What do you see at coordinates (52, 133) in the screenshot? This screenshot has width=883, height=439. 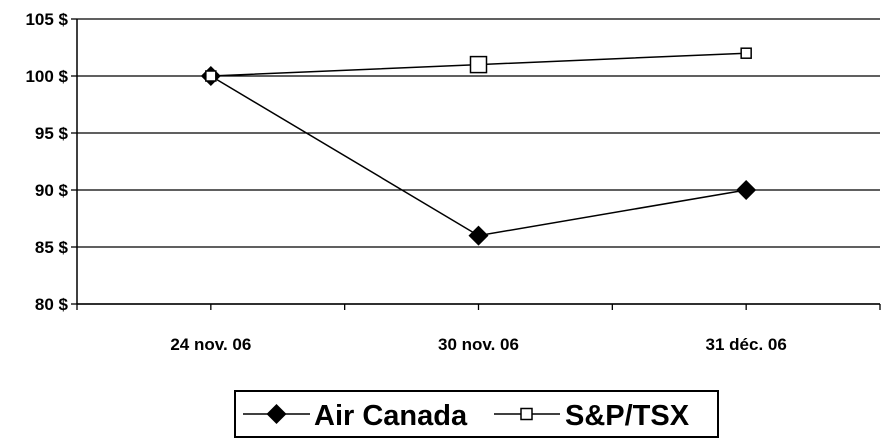 I see `y-tick-label: 95 $` at bounding box center [52, 133].